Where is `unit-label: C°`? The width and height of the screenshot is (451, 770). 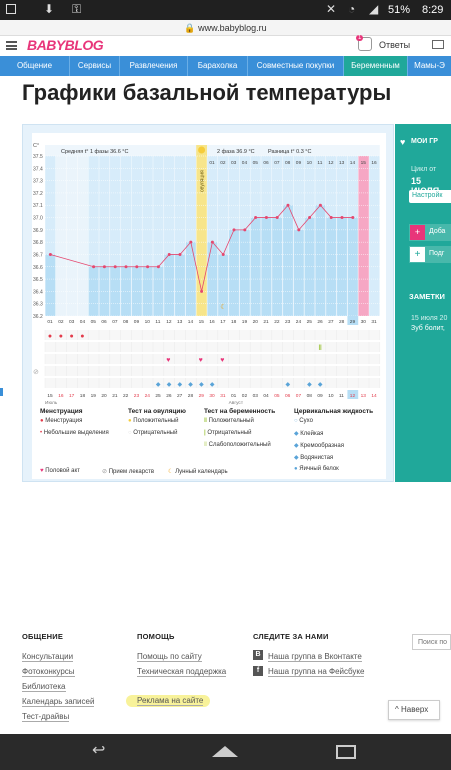
unit-label: C° is located at coordinates (36, 146).